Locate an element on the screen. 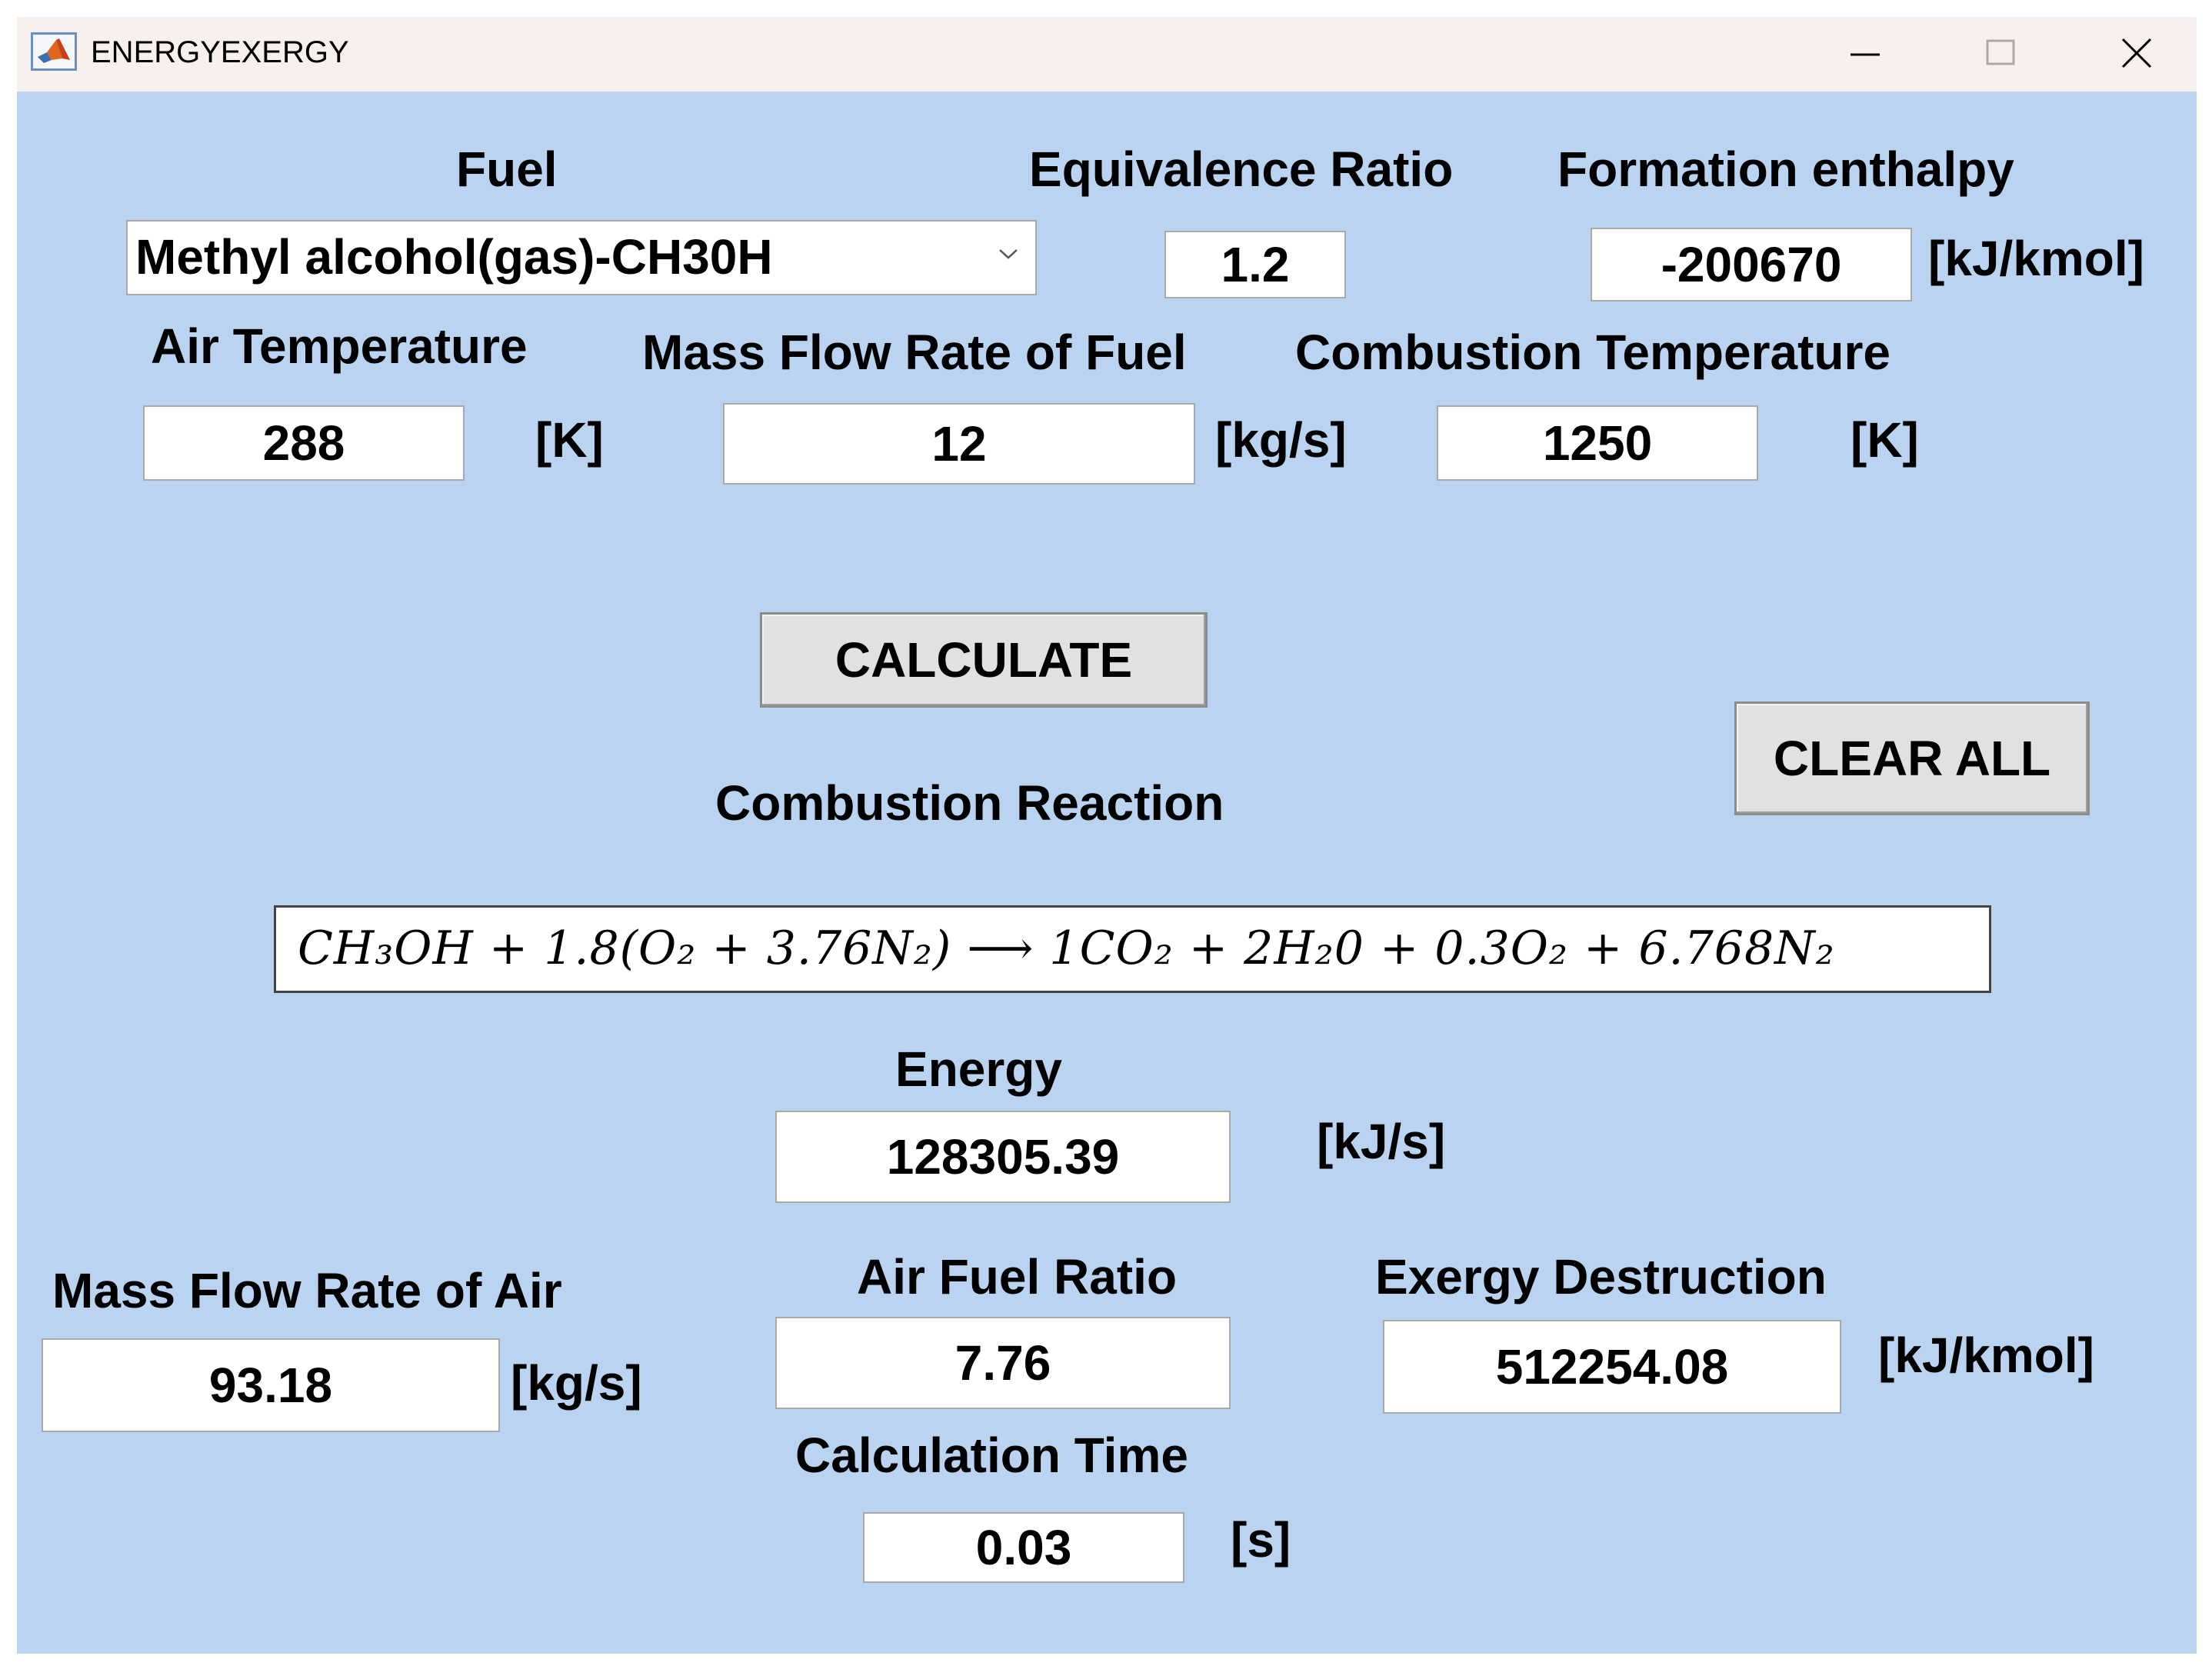 Image resolution: width=2212 pixels, height=1676 pixels. calculation-time-output: 0.03 is located at coordinates (1024, 1548).